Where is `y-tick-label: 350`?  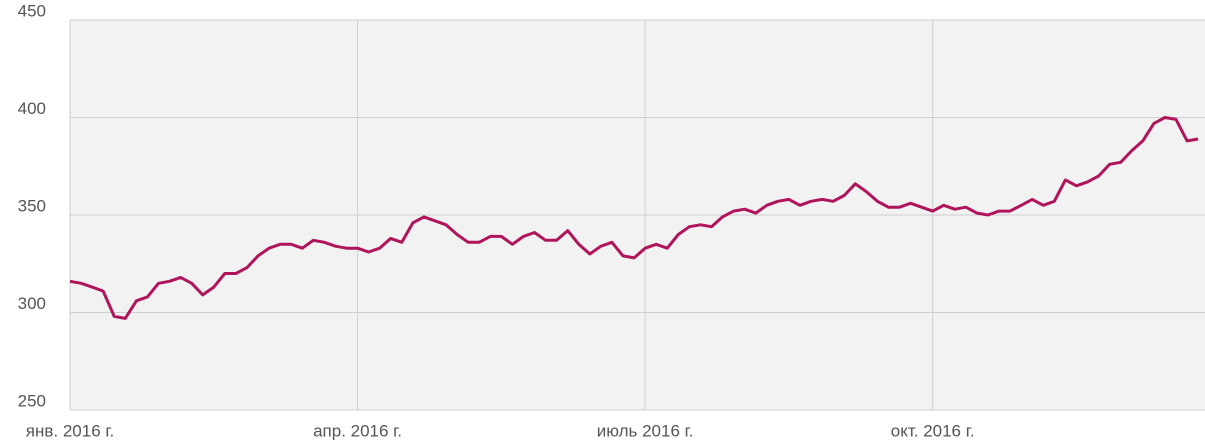 y-tick-label: 350 is located at coordinates (32, 205).